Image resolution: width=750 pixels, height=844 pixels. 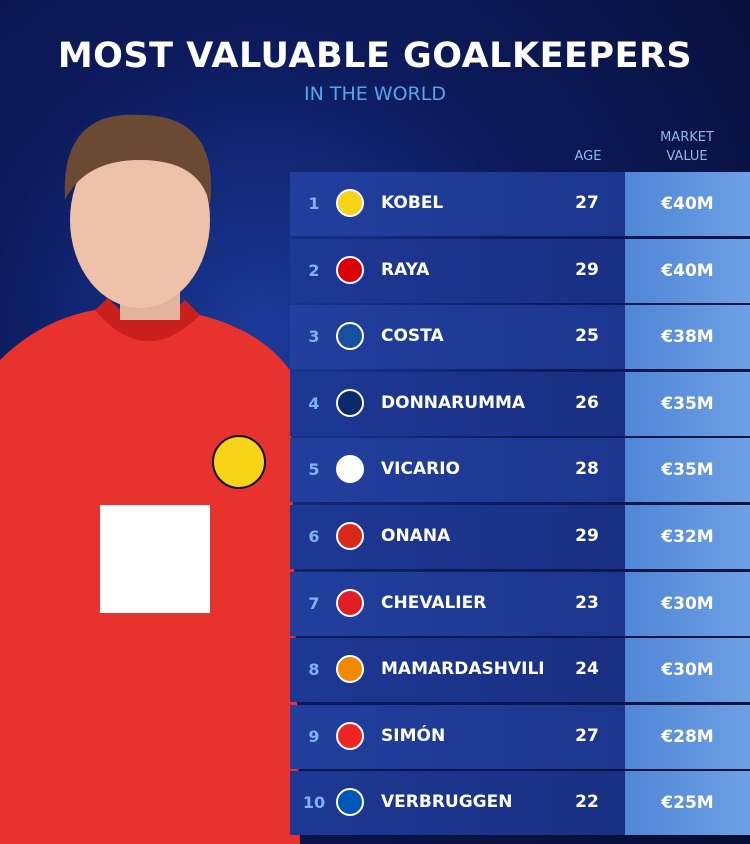 I want to click on rank: 7, so click(x=314, y=603).